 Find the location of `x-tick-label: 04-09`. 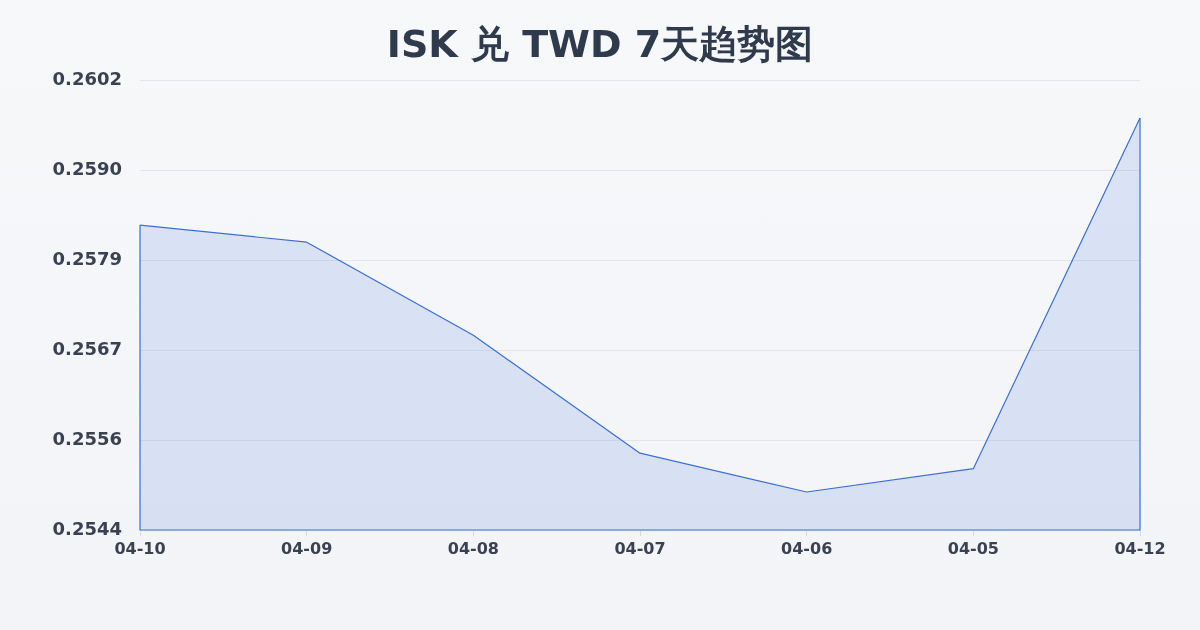

x-tick-label: 04-09 is located at coordinates (307, 548).